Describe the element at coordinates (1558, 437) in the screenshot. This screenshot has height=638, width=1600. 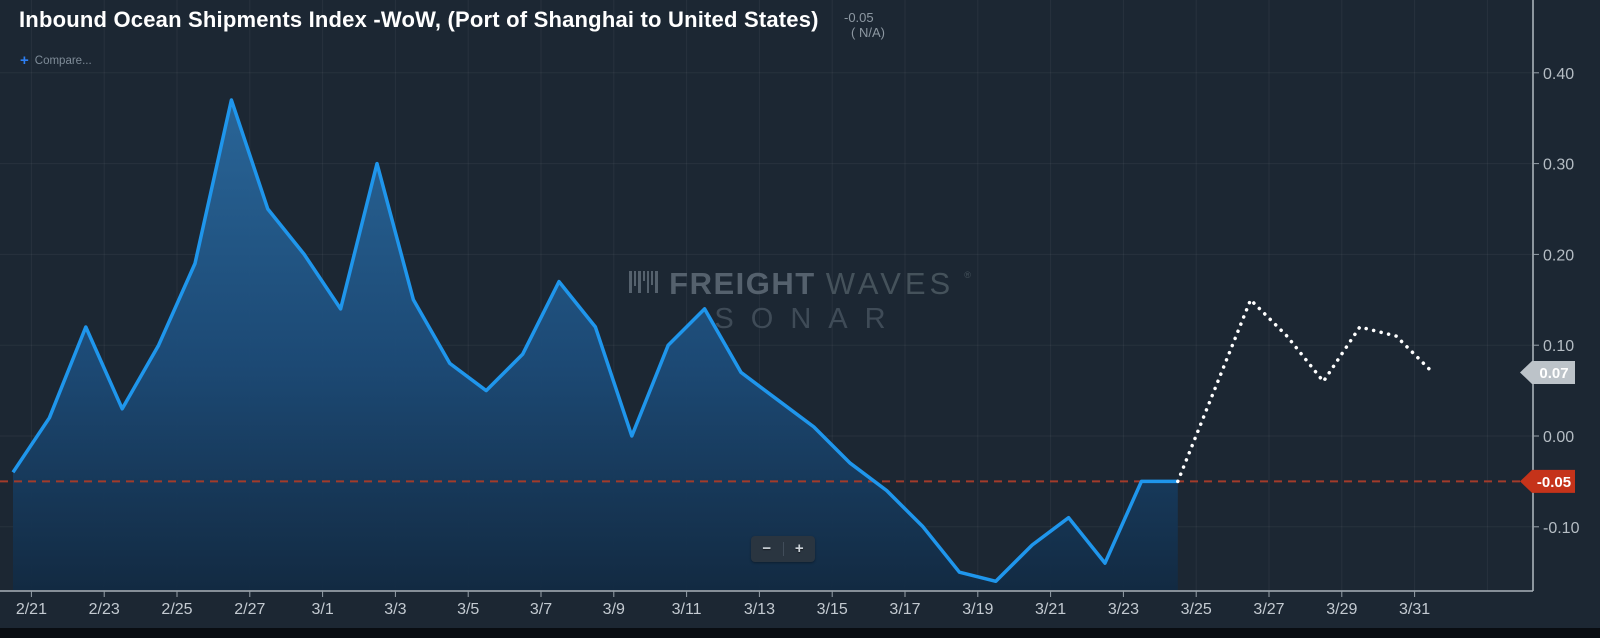
I see `svg-text: 0.00` at that location.